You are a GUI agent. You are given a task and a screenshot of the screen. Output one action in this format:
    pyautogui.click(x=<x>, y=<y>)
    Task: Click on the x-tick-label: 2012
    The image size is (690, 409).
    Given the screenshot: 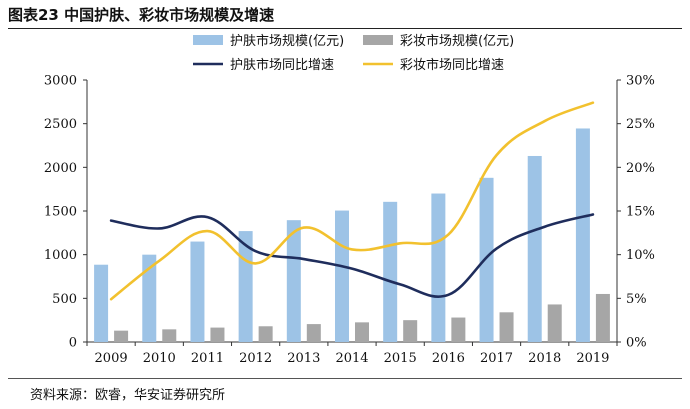 What is the action you would take?
    pyautogui.click(x=255, y=358)
    